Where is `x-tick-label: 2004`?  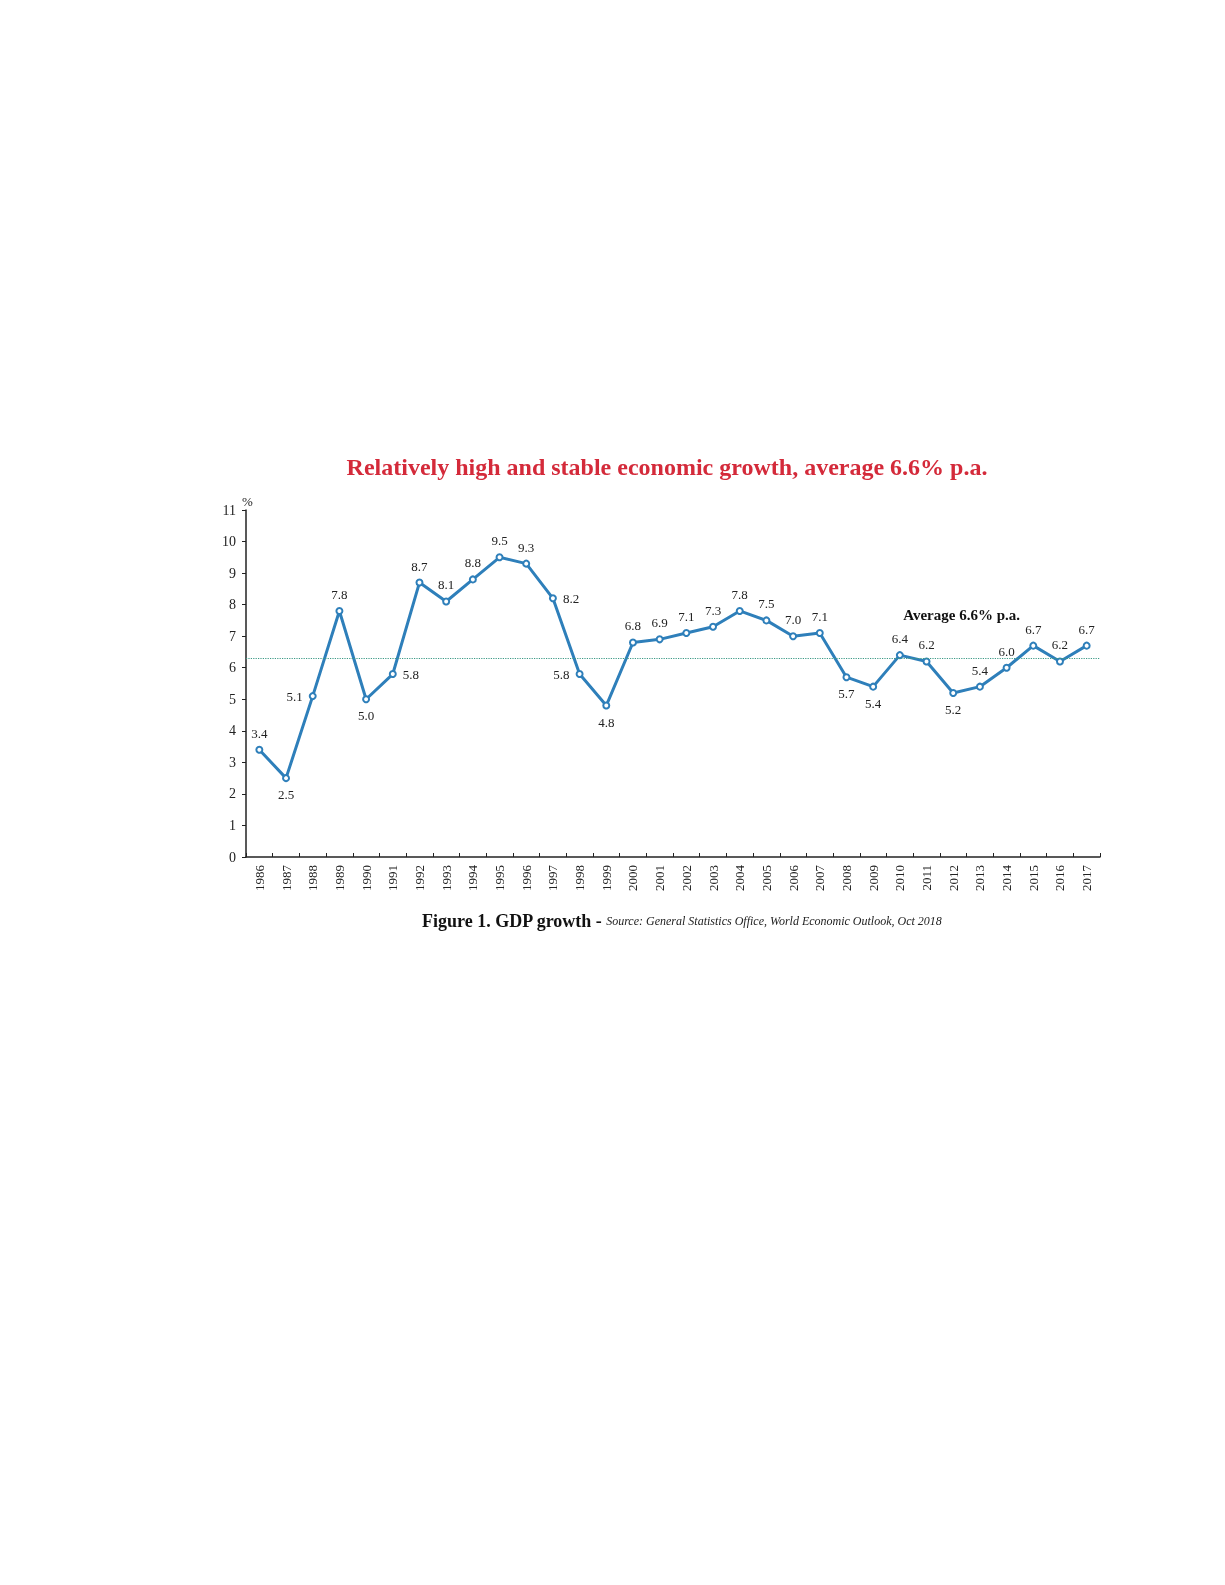 x-tick-label: 2004 is located at coordinates (740, 877).